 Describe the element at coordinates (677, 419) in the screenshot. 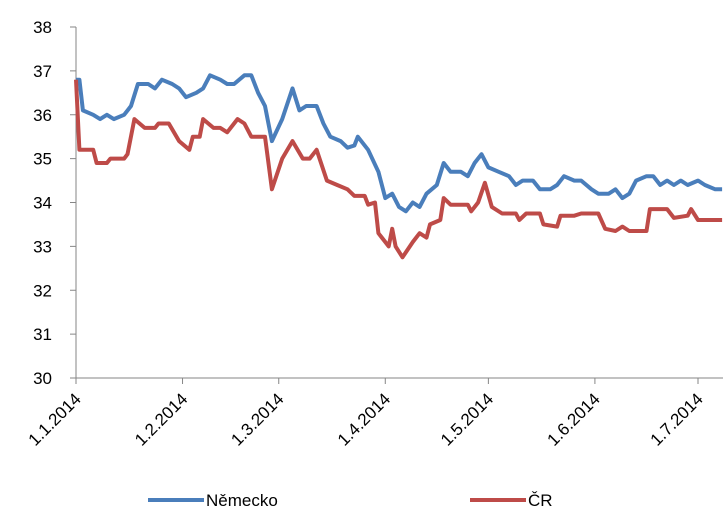

I see `x-tick-label: 1.7.2014` at that location.